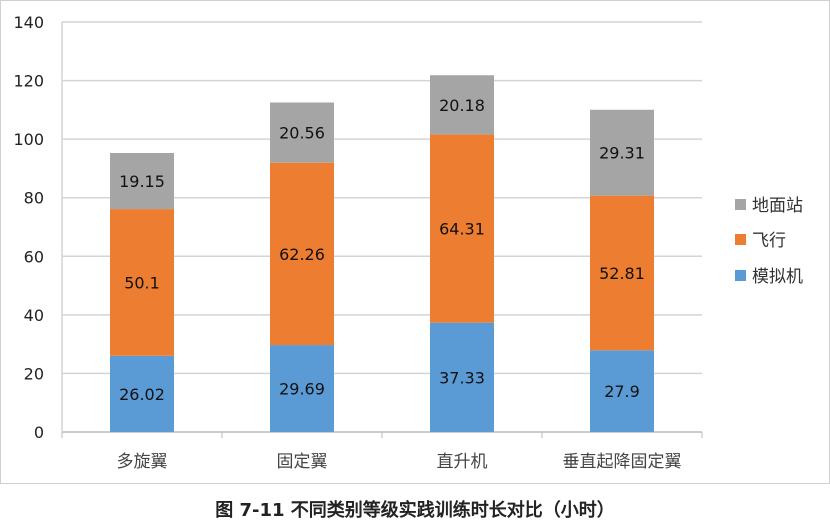 This screenshot has width=830, height=526. I want to click on y-tick-label: 140, so click(28, 22).